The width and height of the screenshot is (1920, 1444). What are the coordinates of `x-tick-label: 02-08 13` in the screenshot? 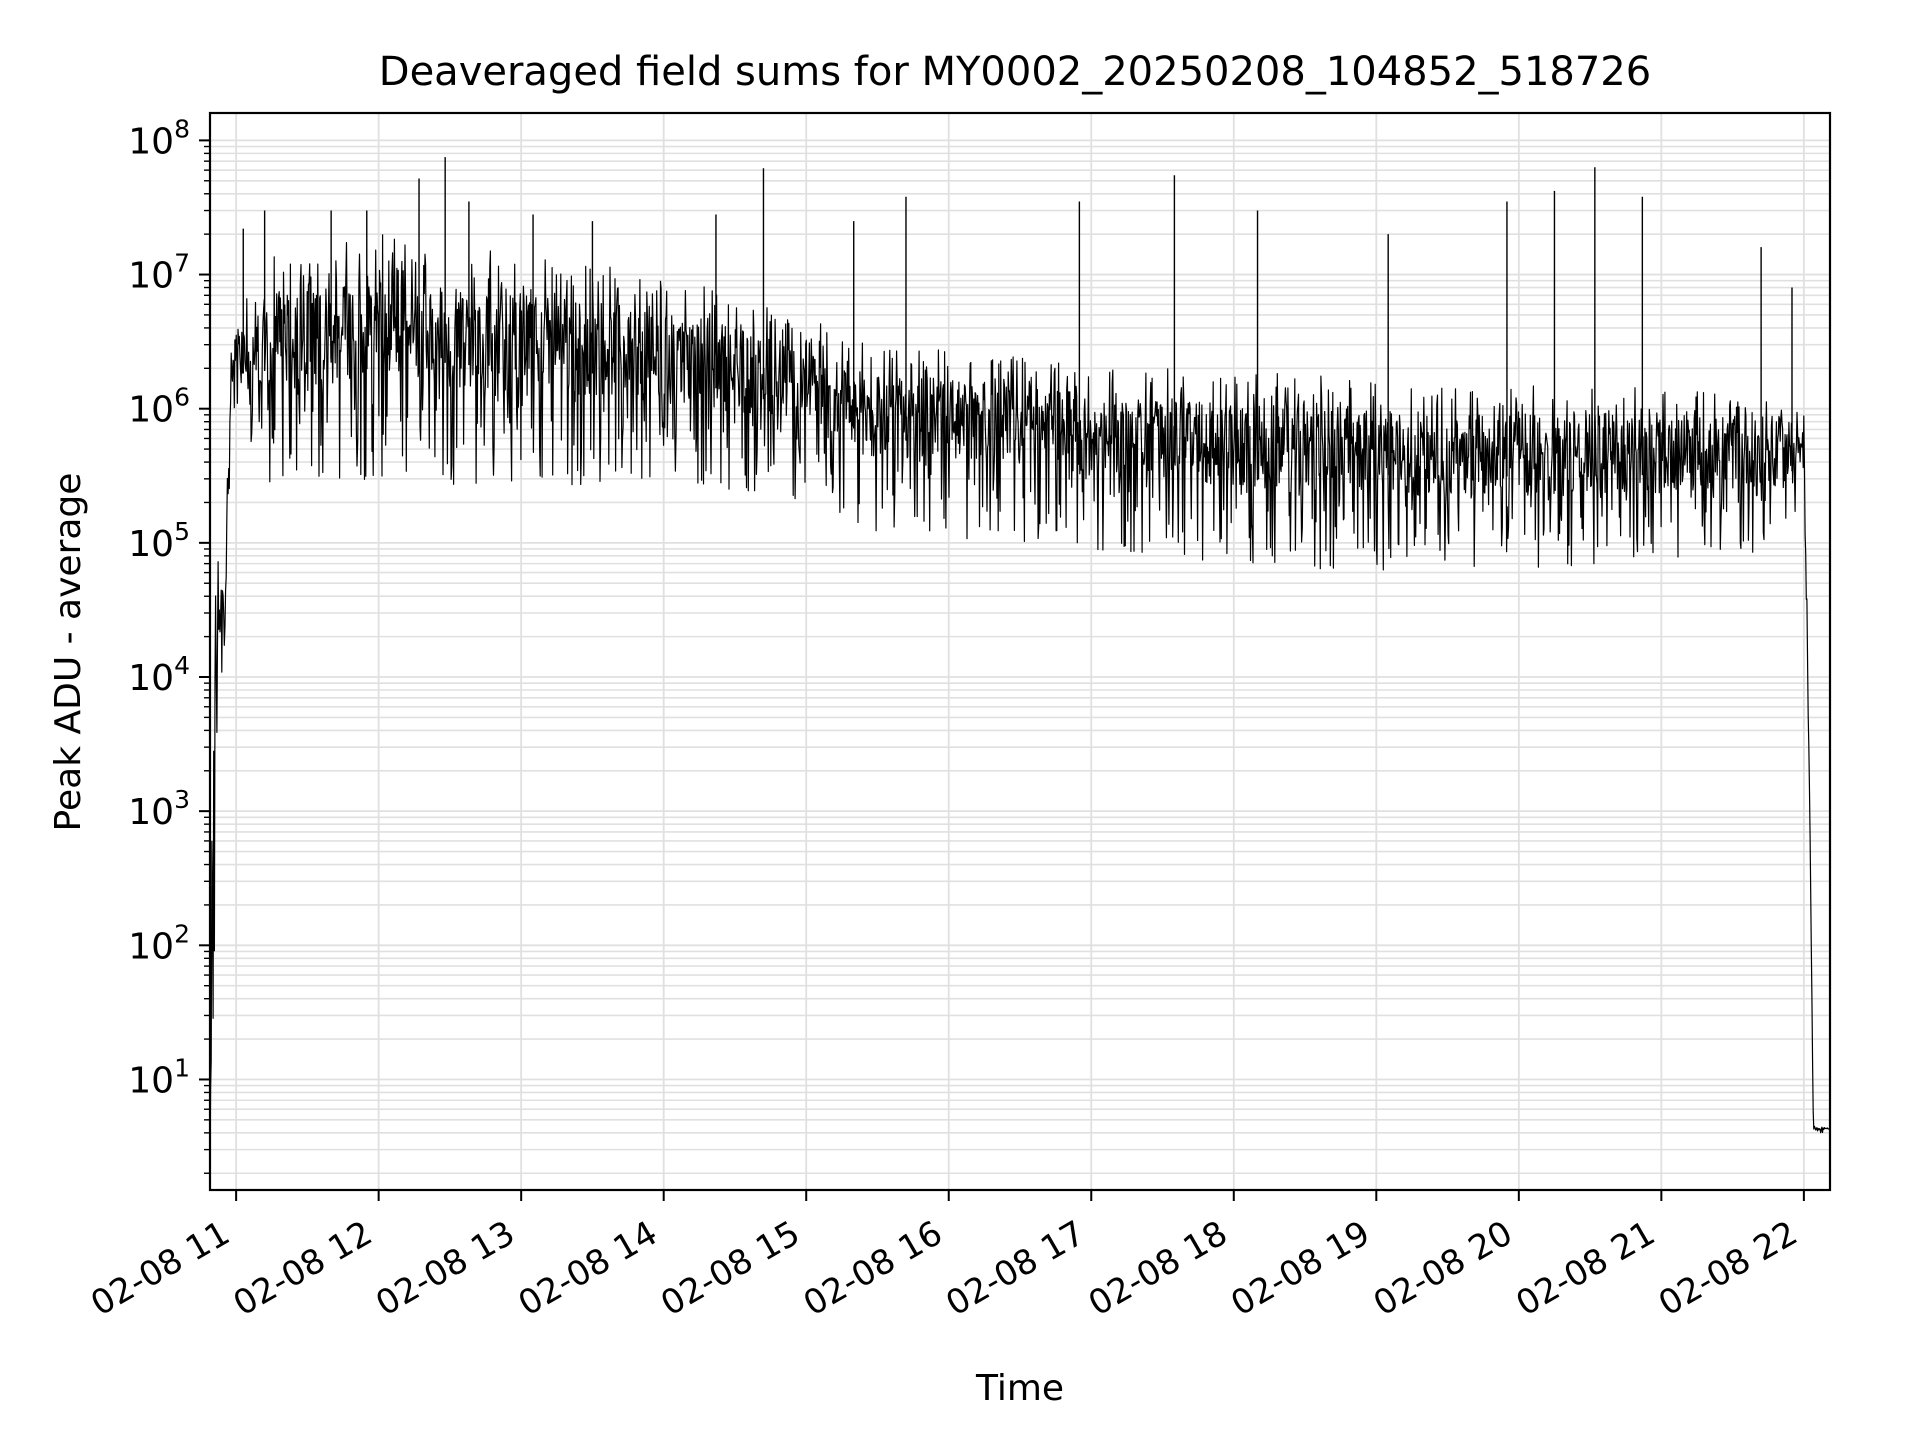 It's located at (445, 1268).